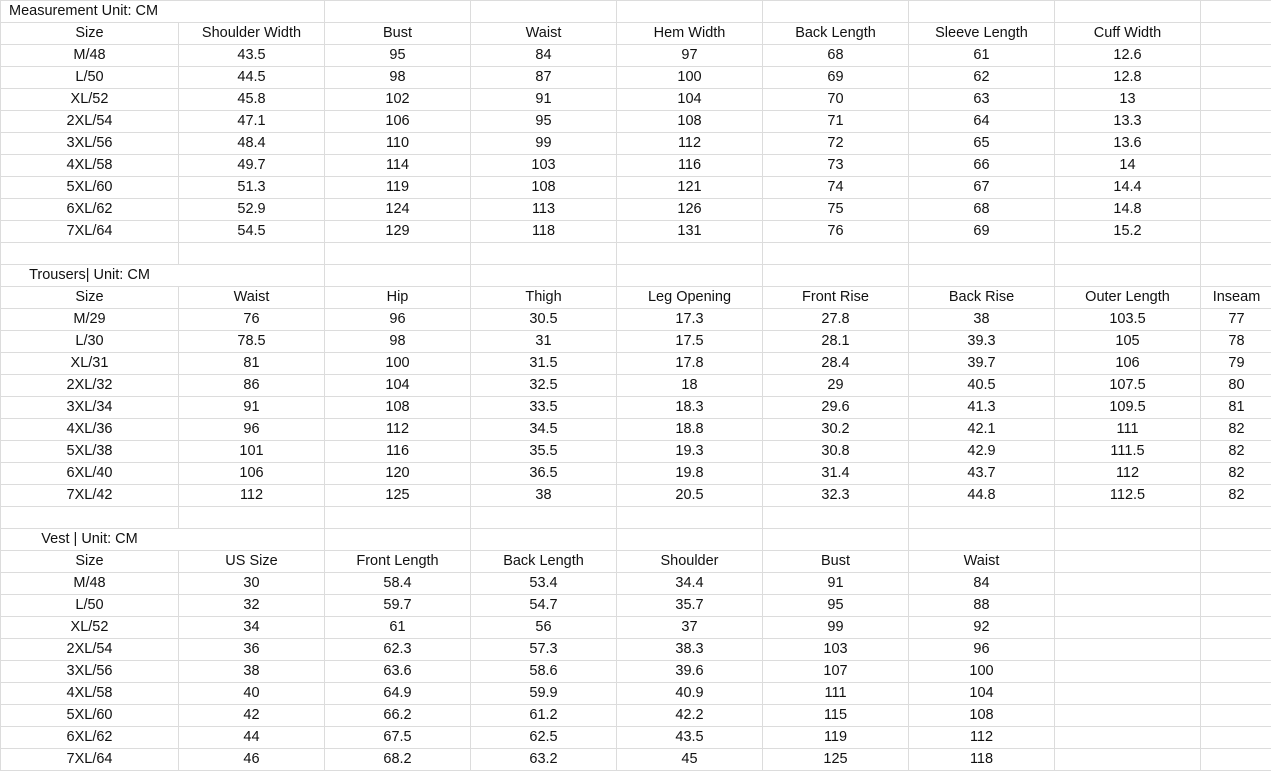 The width and height of the screenshot is (1271, 771). Describe the element at coordinates (836, 166) in the screenshot. I see `data-cell: 73` at that location.